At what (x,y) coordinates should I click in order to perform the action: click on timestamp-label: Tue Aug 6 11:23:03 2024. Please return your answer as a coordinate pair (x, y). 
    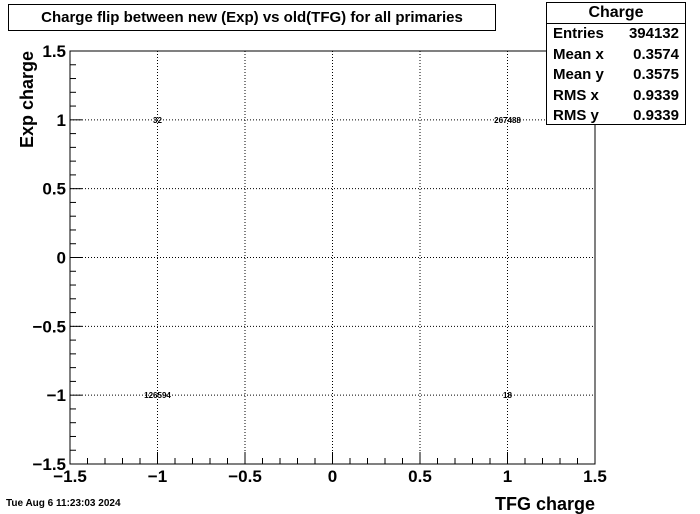
    Looking at the image, I should click on (63, 503).